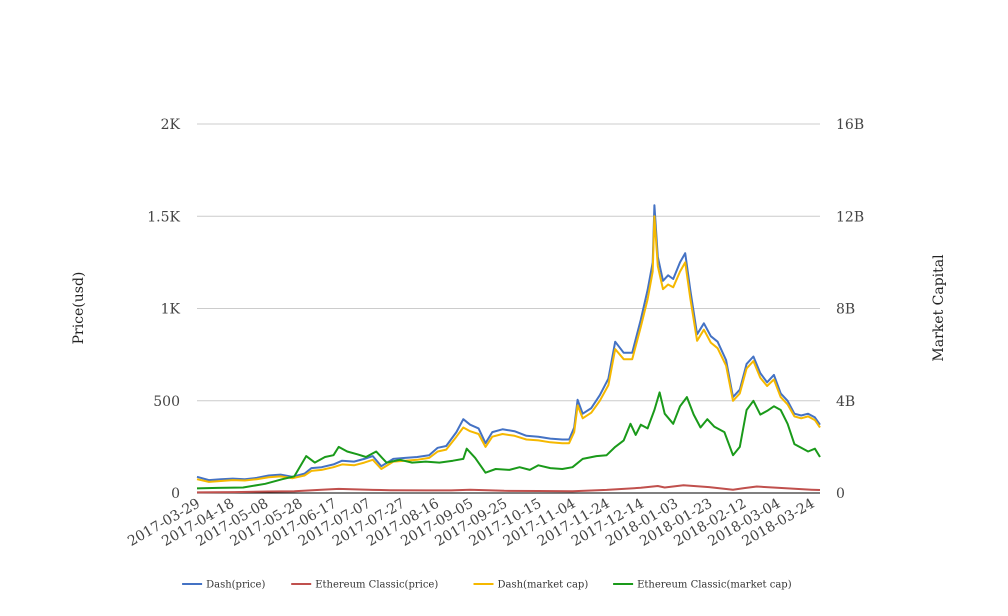 The width and height of the screenshot is (1008, 616). I want to click on y-tick-label-right: 8B, so click(845, 310).